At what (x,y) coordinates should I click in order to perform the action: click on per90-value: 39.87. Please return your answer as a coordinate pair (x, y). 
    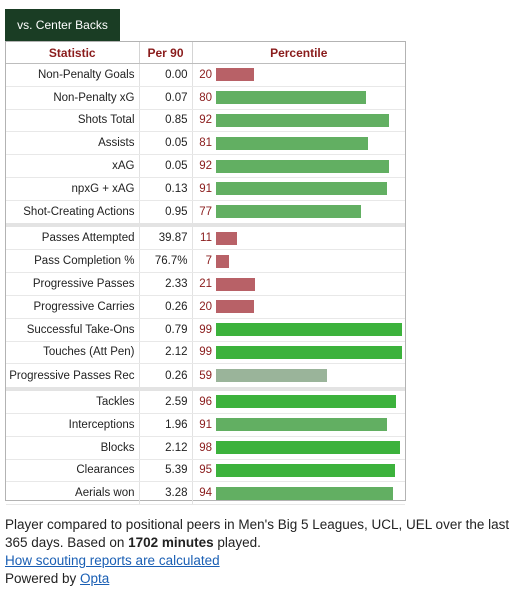
    Looking at the image, I should click on (166, 239).